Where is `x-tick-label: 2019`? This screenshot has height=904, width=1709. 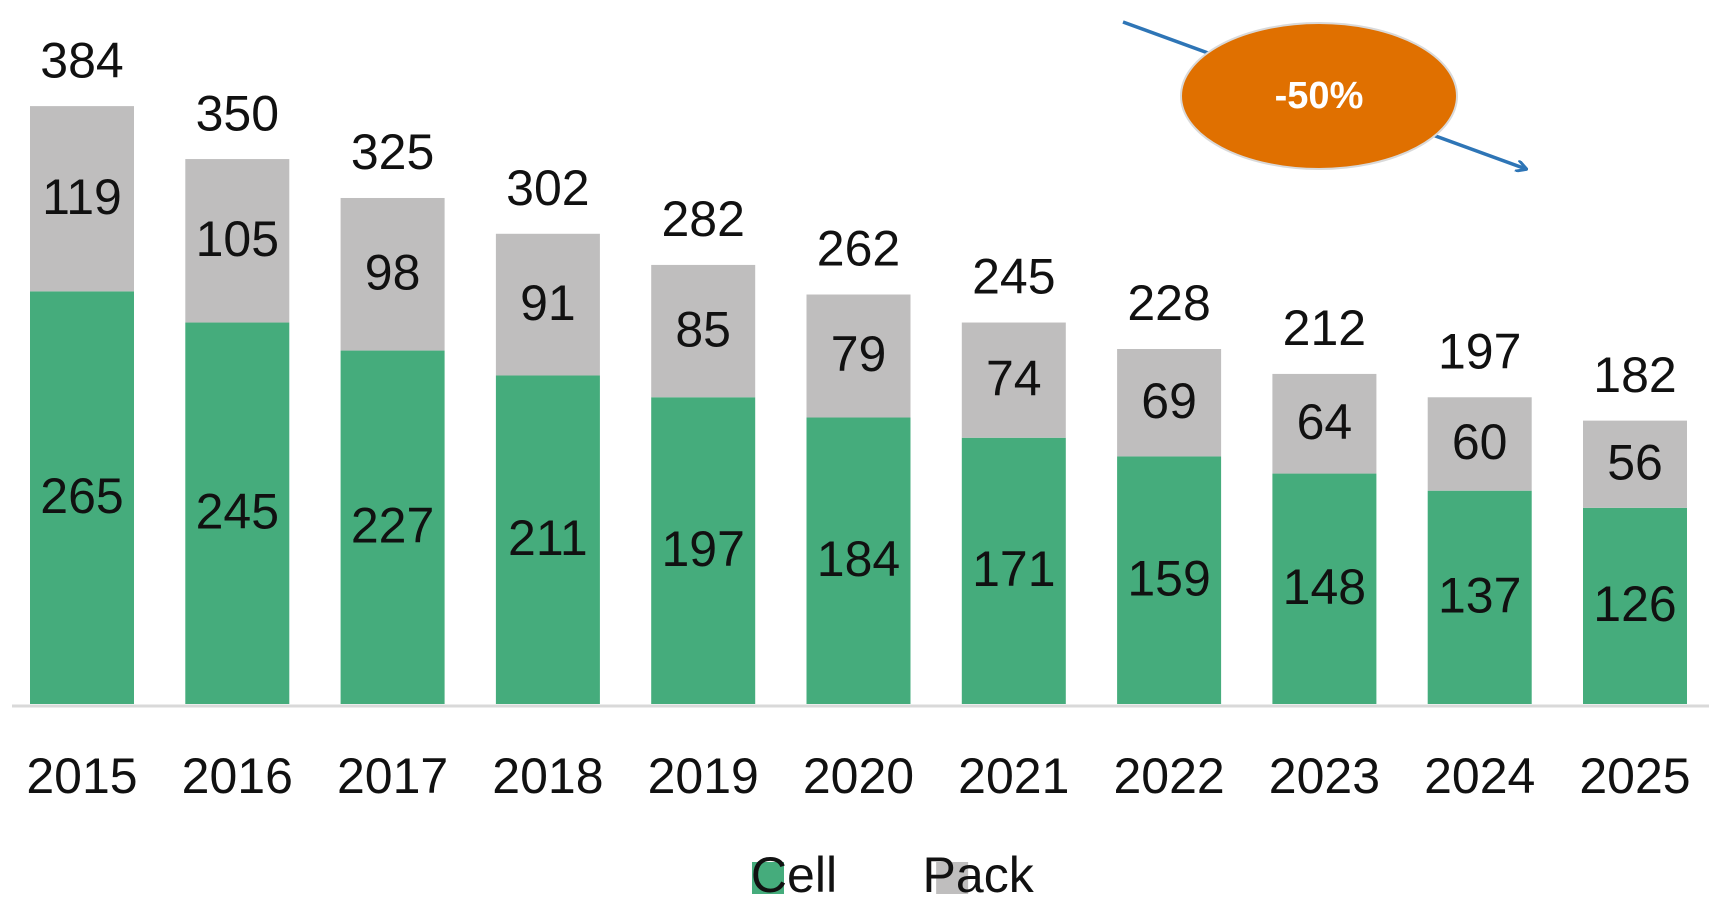
x-tick-label: 2019 is located at coordinates (703, 776).